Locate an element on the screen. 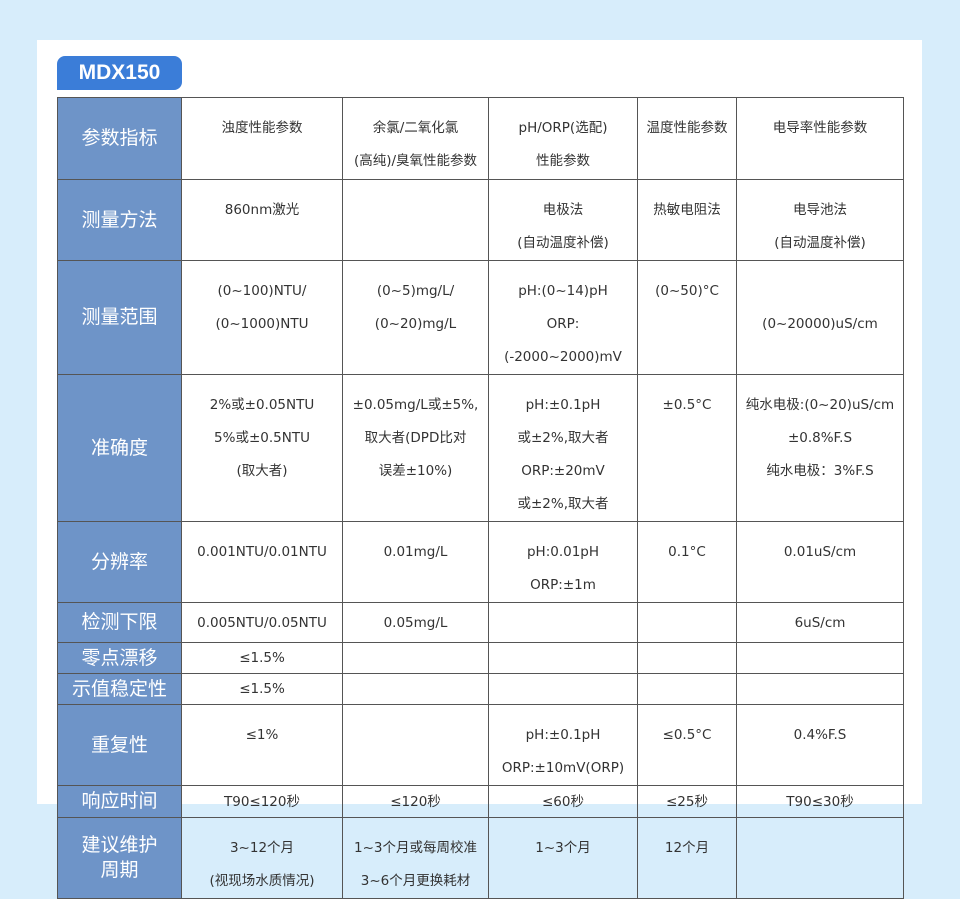  label-line: 参数指标 is located at coordinates (119, 138).